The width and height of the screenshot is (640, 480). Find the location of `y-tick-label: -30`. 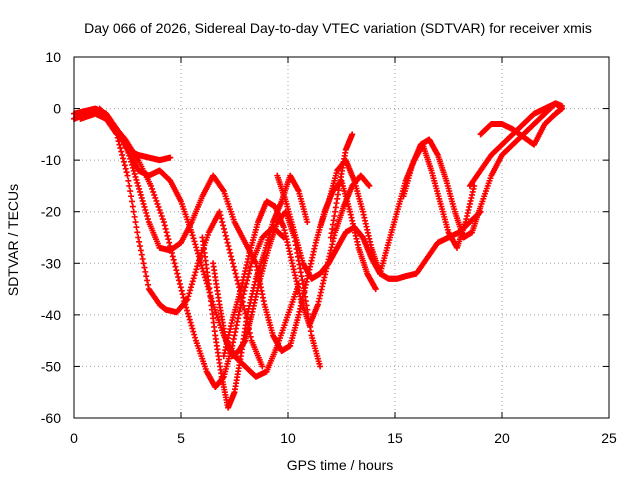

y-tick-label: -30 is located at coordinates (51, 263).